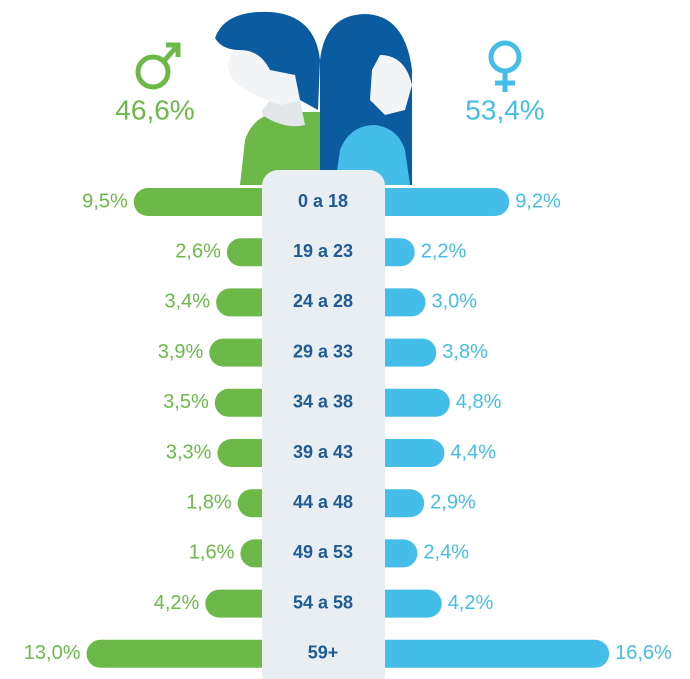 The width and height of the screenshot is (690, 679). What do you see at coordinates (323, 502) in the screenshot?
I see `category-label: 44 a 48` at bounding box center [323, 502].